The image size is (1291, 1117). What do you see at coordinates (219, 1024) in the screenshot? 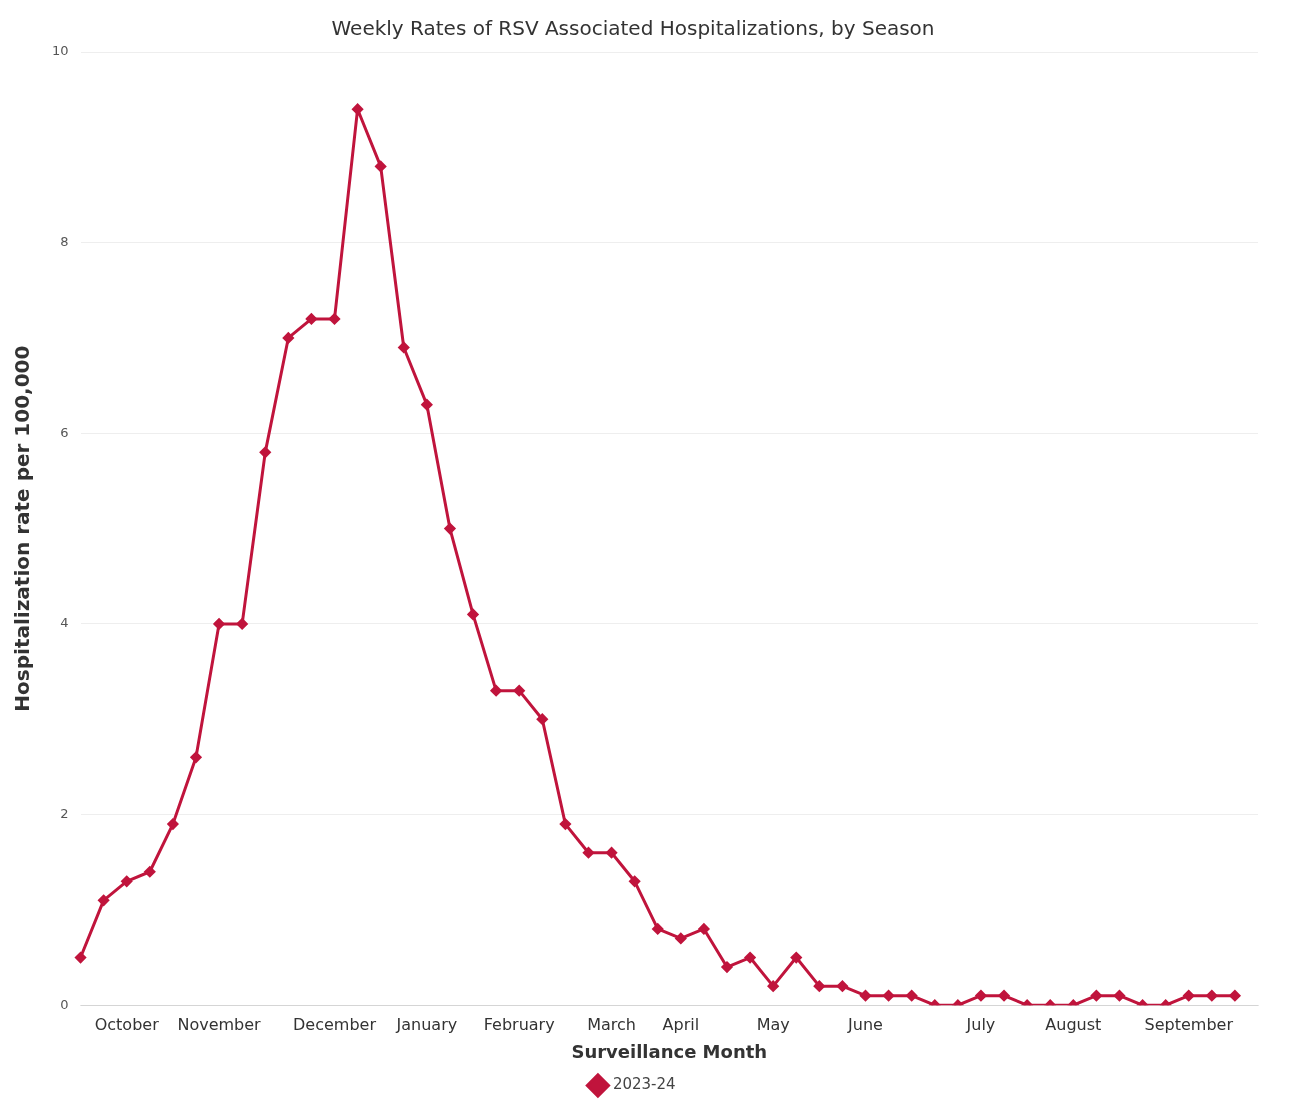
I see `x-tick-label: November` at bounding box center [219, 1024].